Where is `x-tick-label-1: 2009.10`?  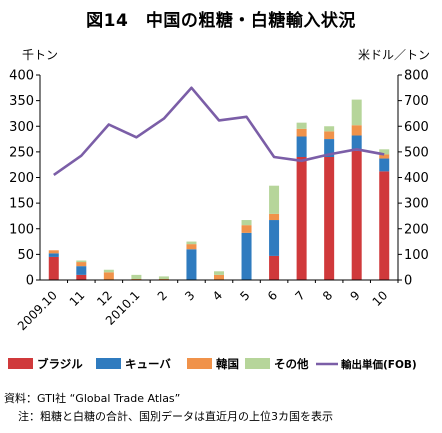
x-tick-label-1: 2009.10 is located at coordinates (37, 310).